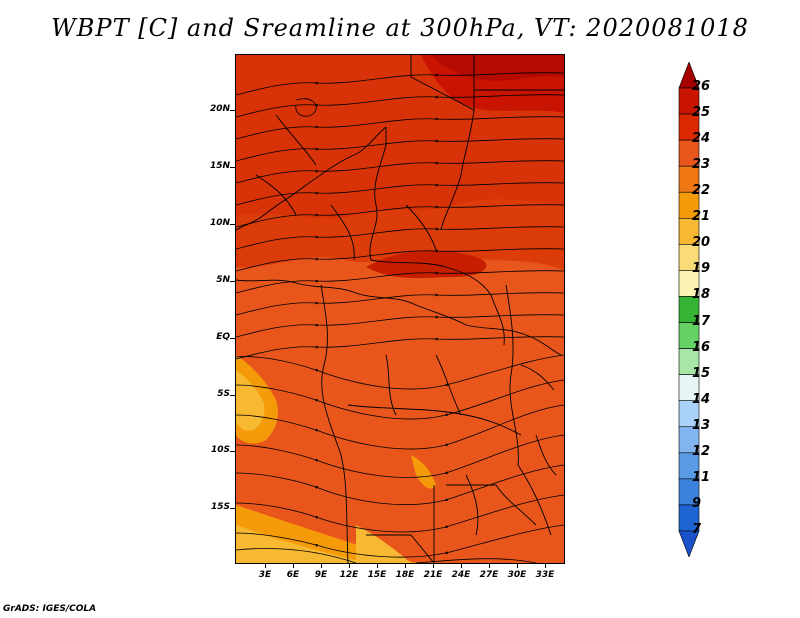 The width and height of the screenshot is (800, 618). I want to click on color-bar-level-label: 22, so click(701, 191).